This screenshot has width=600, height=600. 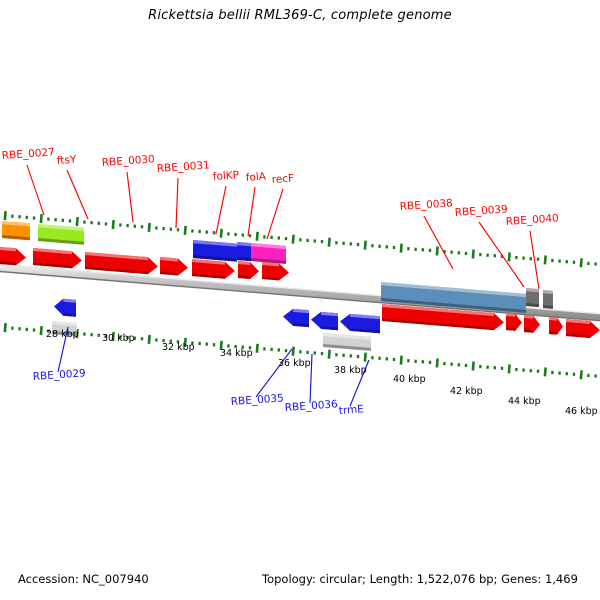 I want to click on axis-tick-label: 44 kbp, so click(x=524, y=401).